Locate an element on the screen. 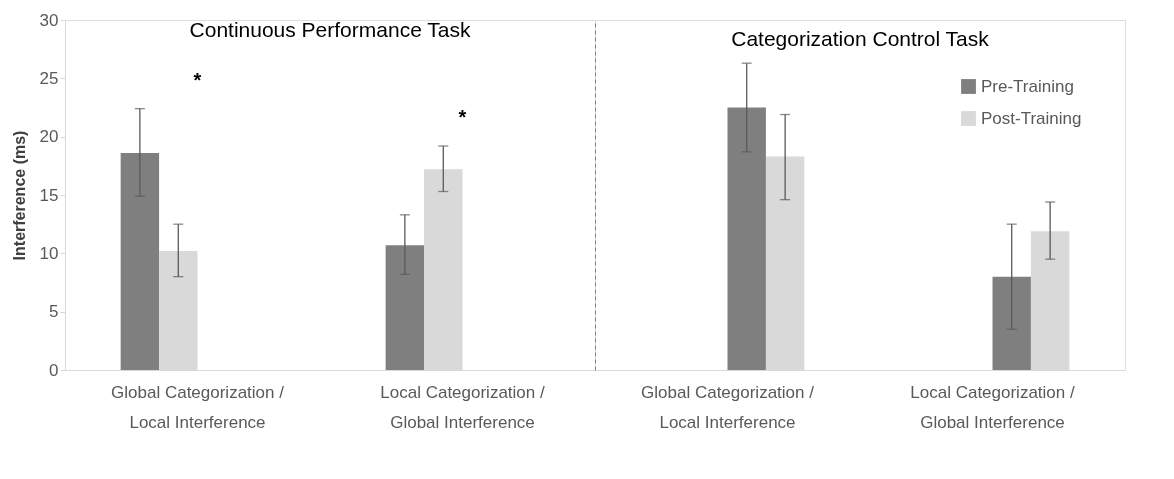 The image size is (1174, 479). y-axis-title: Interference (ms) is located at coordinates (19, 195).